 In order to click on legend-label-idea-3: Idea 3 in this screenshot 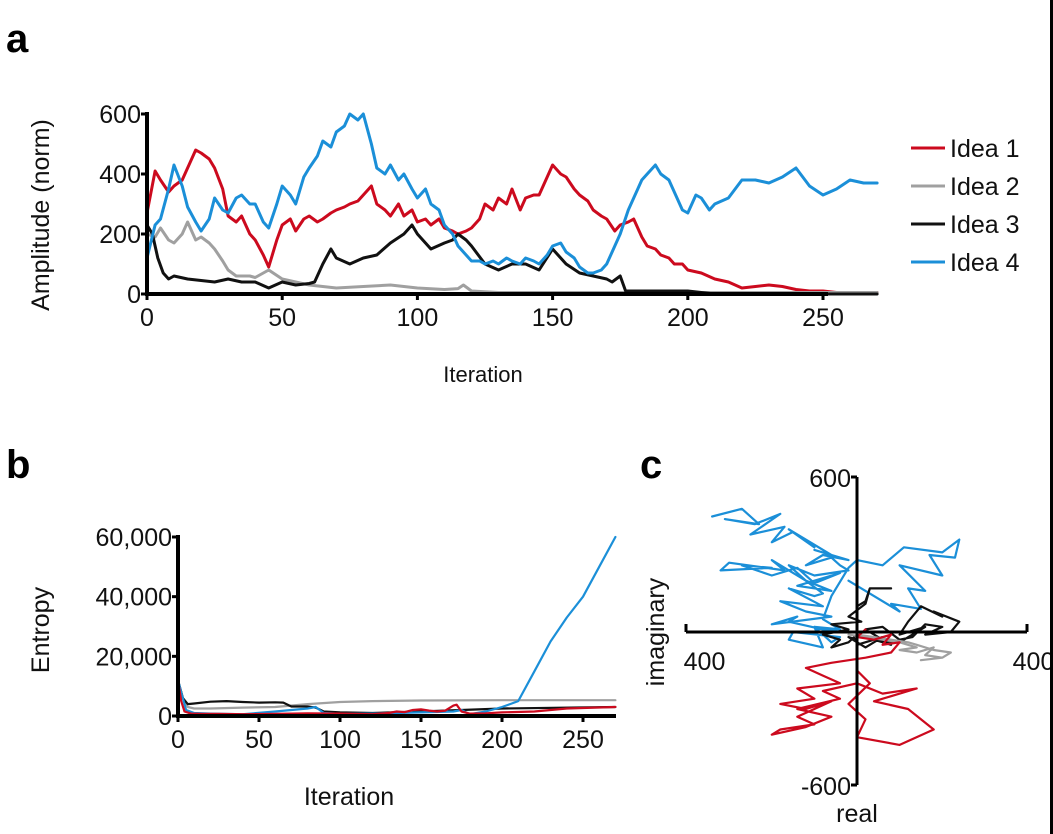, I will do `click(985, 225)`.